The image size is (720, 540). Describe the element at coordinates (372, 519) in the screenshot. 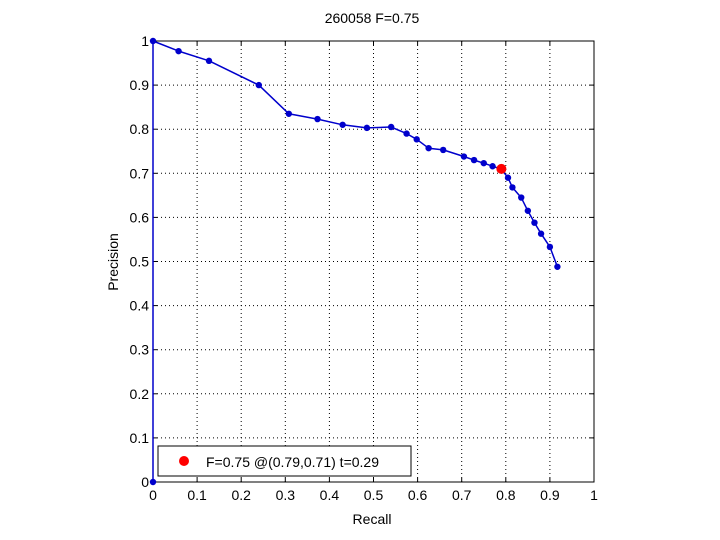

I see `x-axis-label: Recall` at that location.